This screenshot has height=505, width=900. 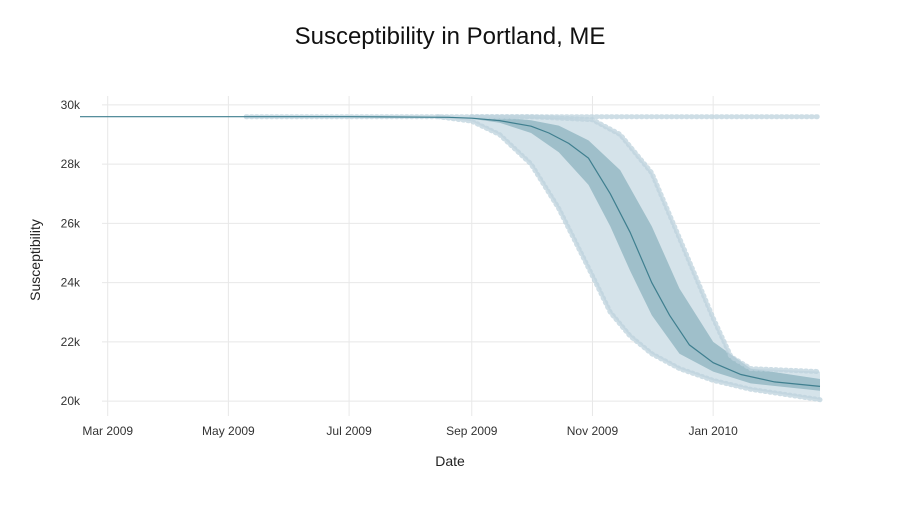 What do you see at coordinates (472, 431) in the screenshot?
I see `x-tick-label: Sep 2009` at bounding box center [472, 431].